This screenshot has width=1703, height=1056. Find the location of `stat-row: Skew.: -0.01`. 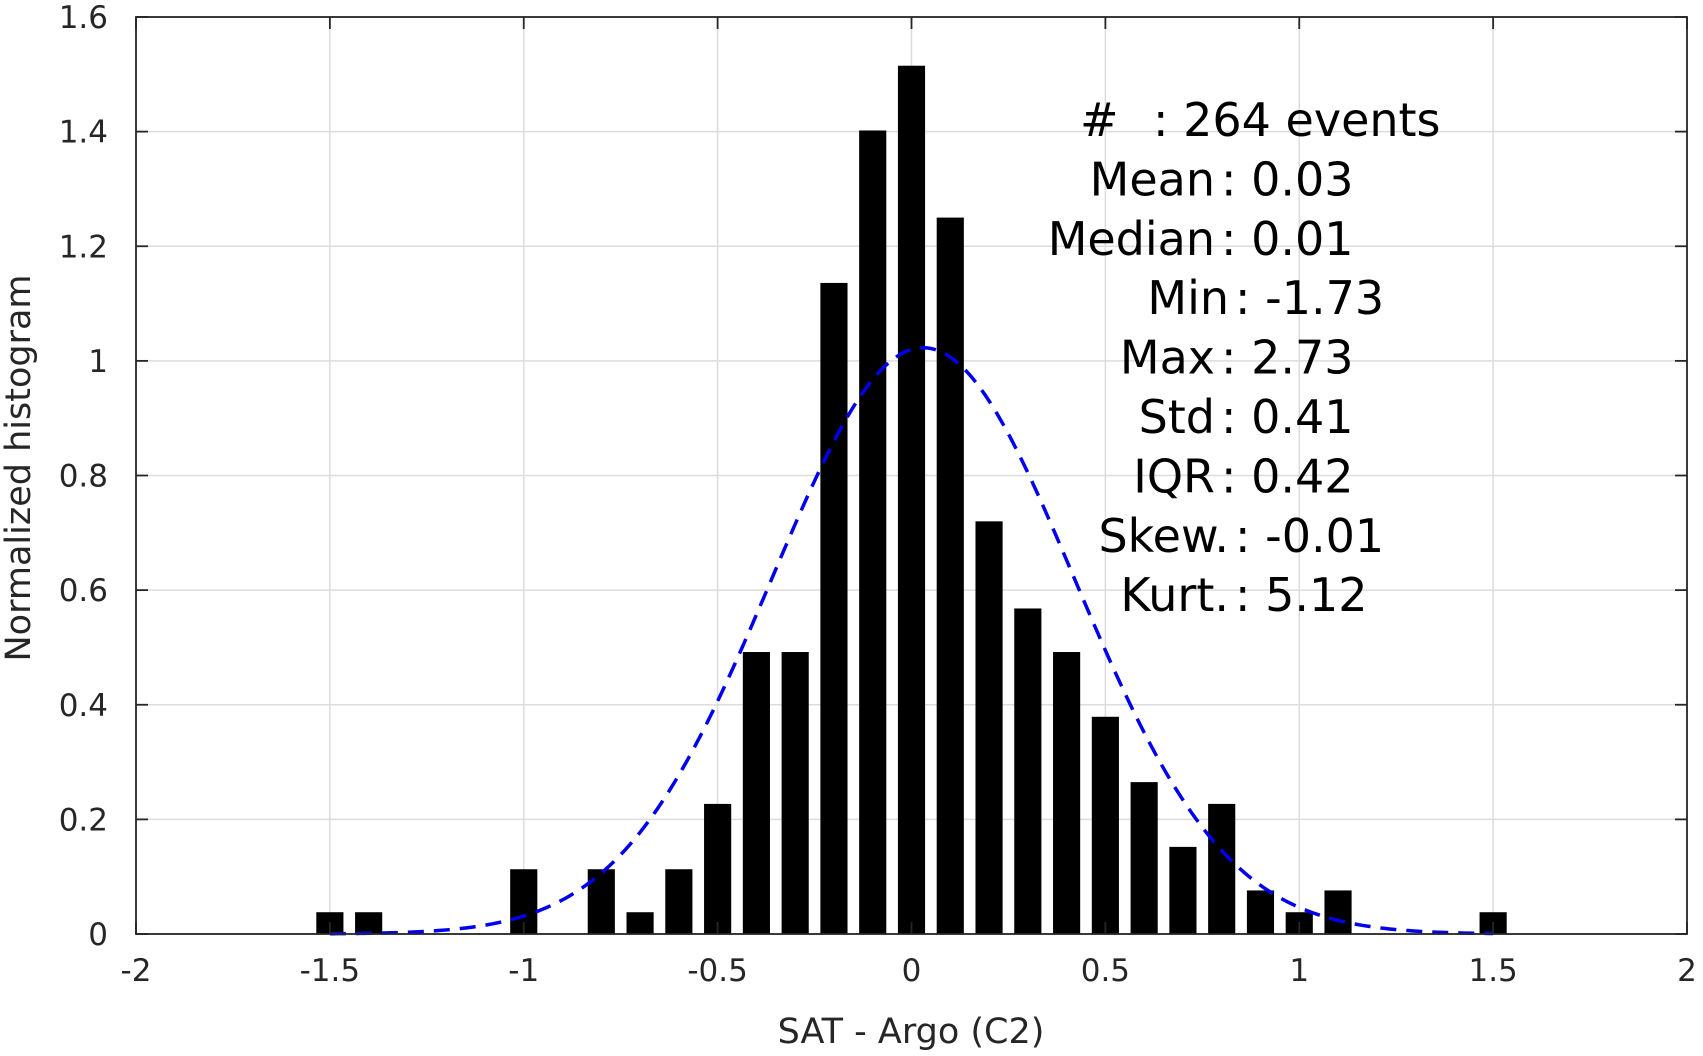

stat-row: Skew.: -0.01 is located at coordinates (1241, 536).